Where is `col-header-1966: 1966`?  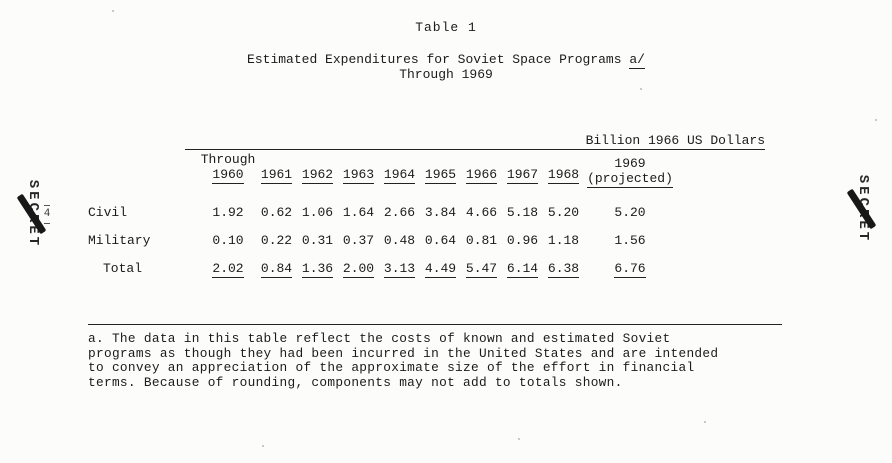 col-header-1966: 1966 is located at coordinates (481, 174).